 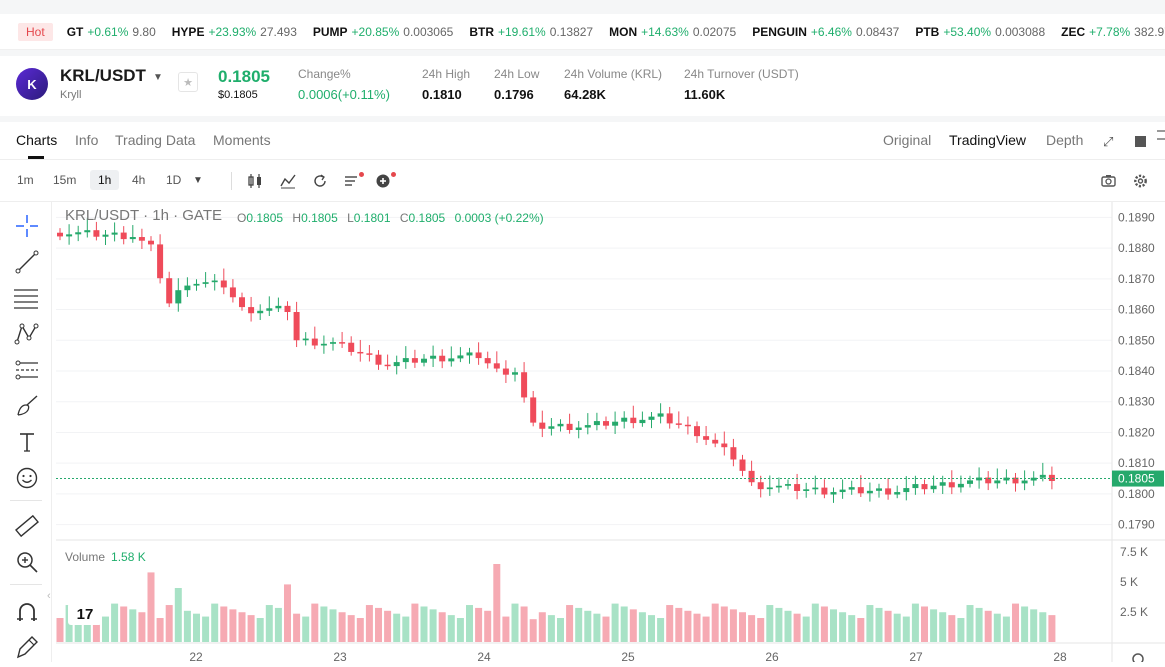 I want to click on ticker-item: ZEC+7.78%382.97, so click(x=1113, y=32).